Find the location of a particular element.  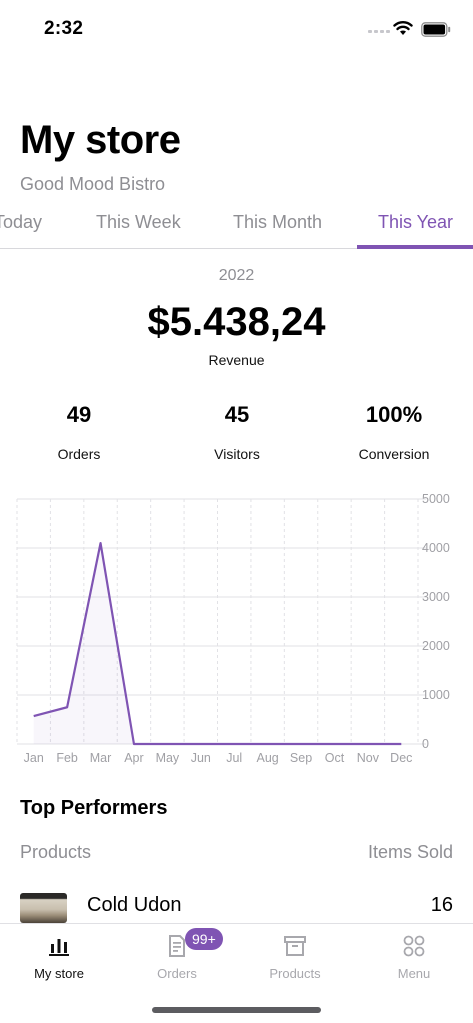

nav-products: Products is located at coordinates (295, 956).